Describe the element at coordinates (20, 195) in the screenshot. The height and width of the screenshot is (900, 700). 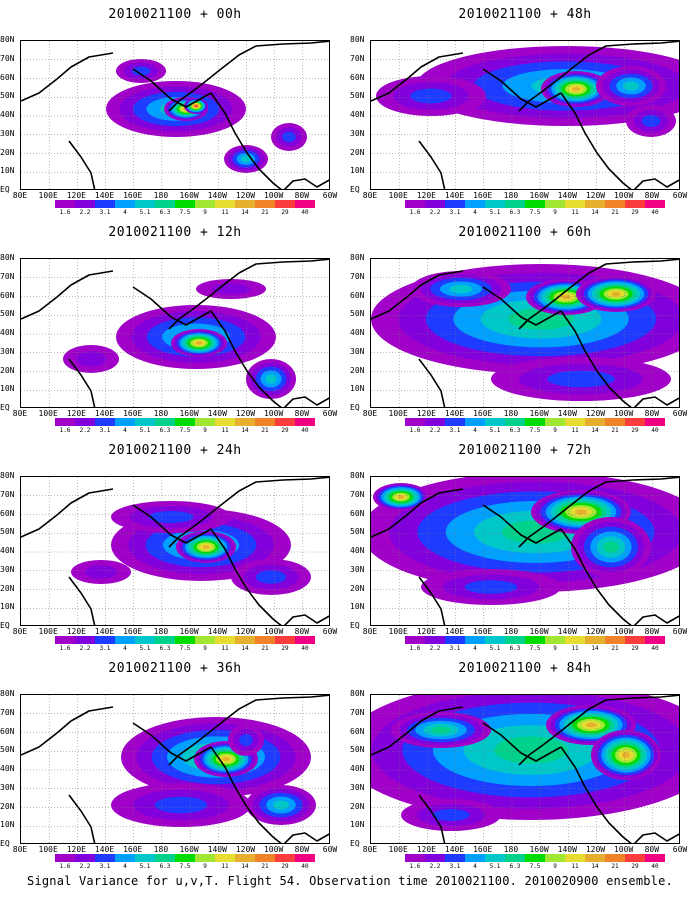
I see `lon-tick-label: 80E` at that location.